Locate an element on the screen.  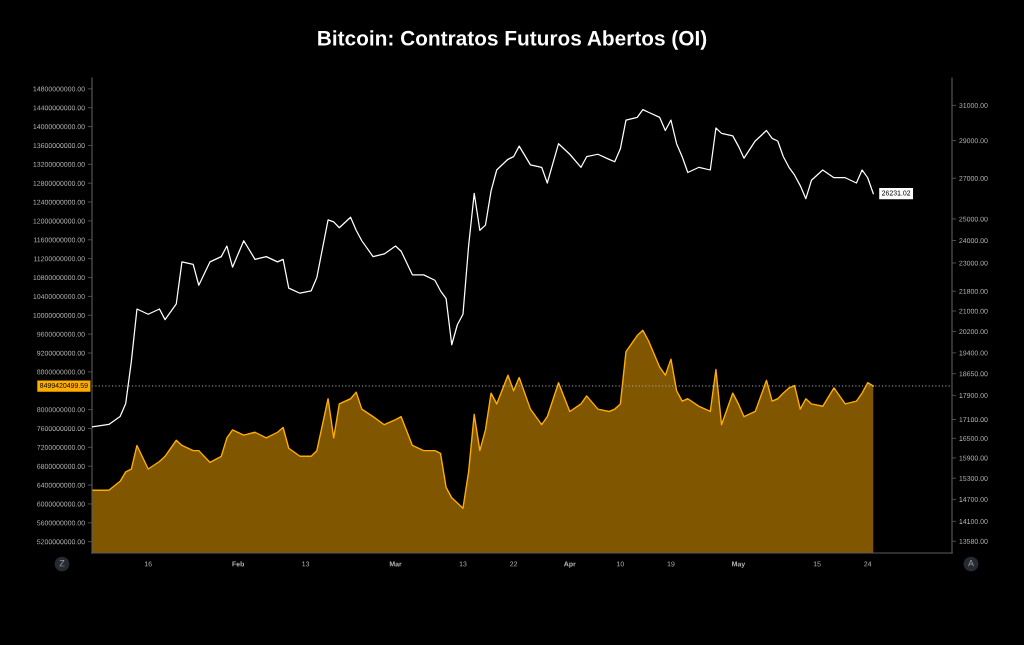
chart-title: Bitcoin: Contratos Futuros Abertos (OI) is located at coordinates (512, 40).